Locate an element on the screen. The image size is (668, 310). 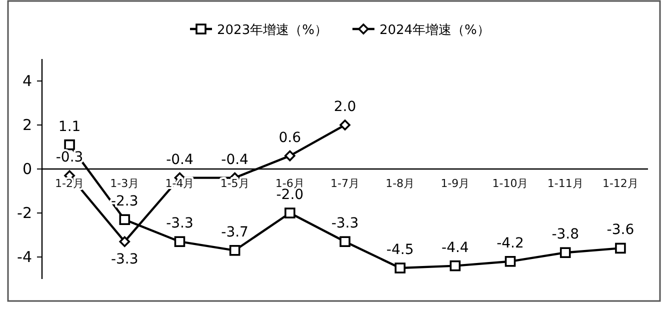
data-label: -3.8 is located at coordinates (566, 234).